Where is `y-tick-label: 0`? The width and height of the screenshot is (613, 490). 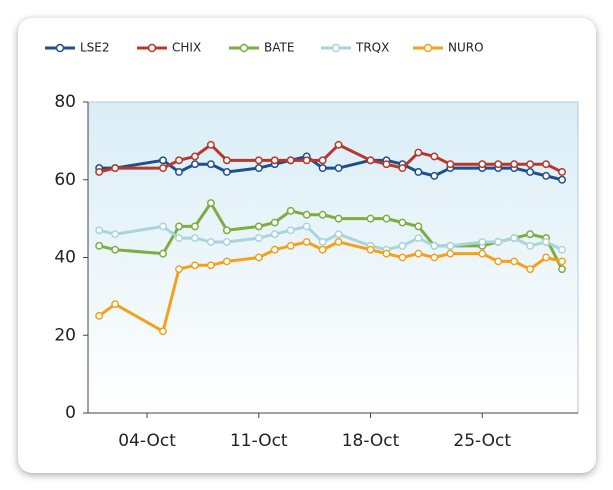 y-tick-label: 0 is located at coordinates (70, 413).